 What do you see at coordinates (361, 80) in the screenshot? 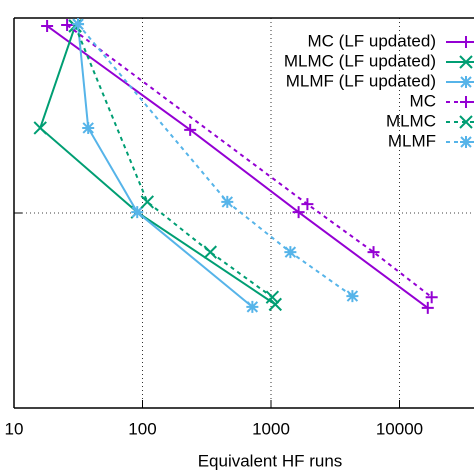
I see `legend-label: MLMF (LF updated)` at bounding box center [361, 80].